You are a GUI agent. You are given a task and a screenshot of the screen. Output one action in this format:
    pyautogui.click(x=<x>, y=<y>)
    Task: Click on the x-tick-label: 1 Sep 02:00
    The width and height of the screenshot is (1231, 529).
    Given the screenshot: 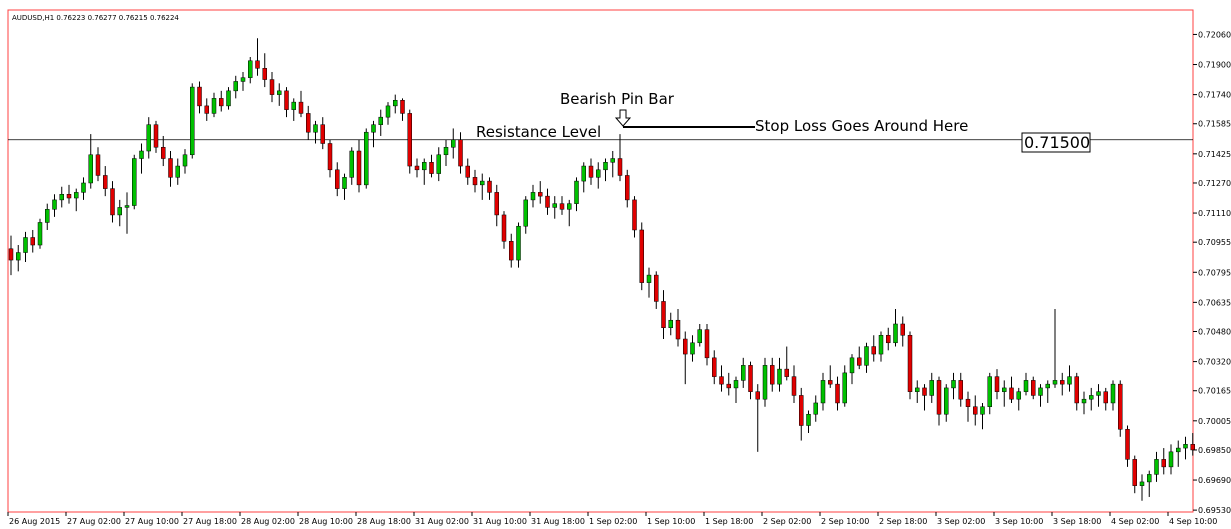 What is the action you would take?
    pyautogui.click(x=613, y=521)
    